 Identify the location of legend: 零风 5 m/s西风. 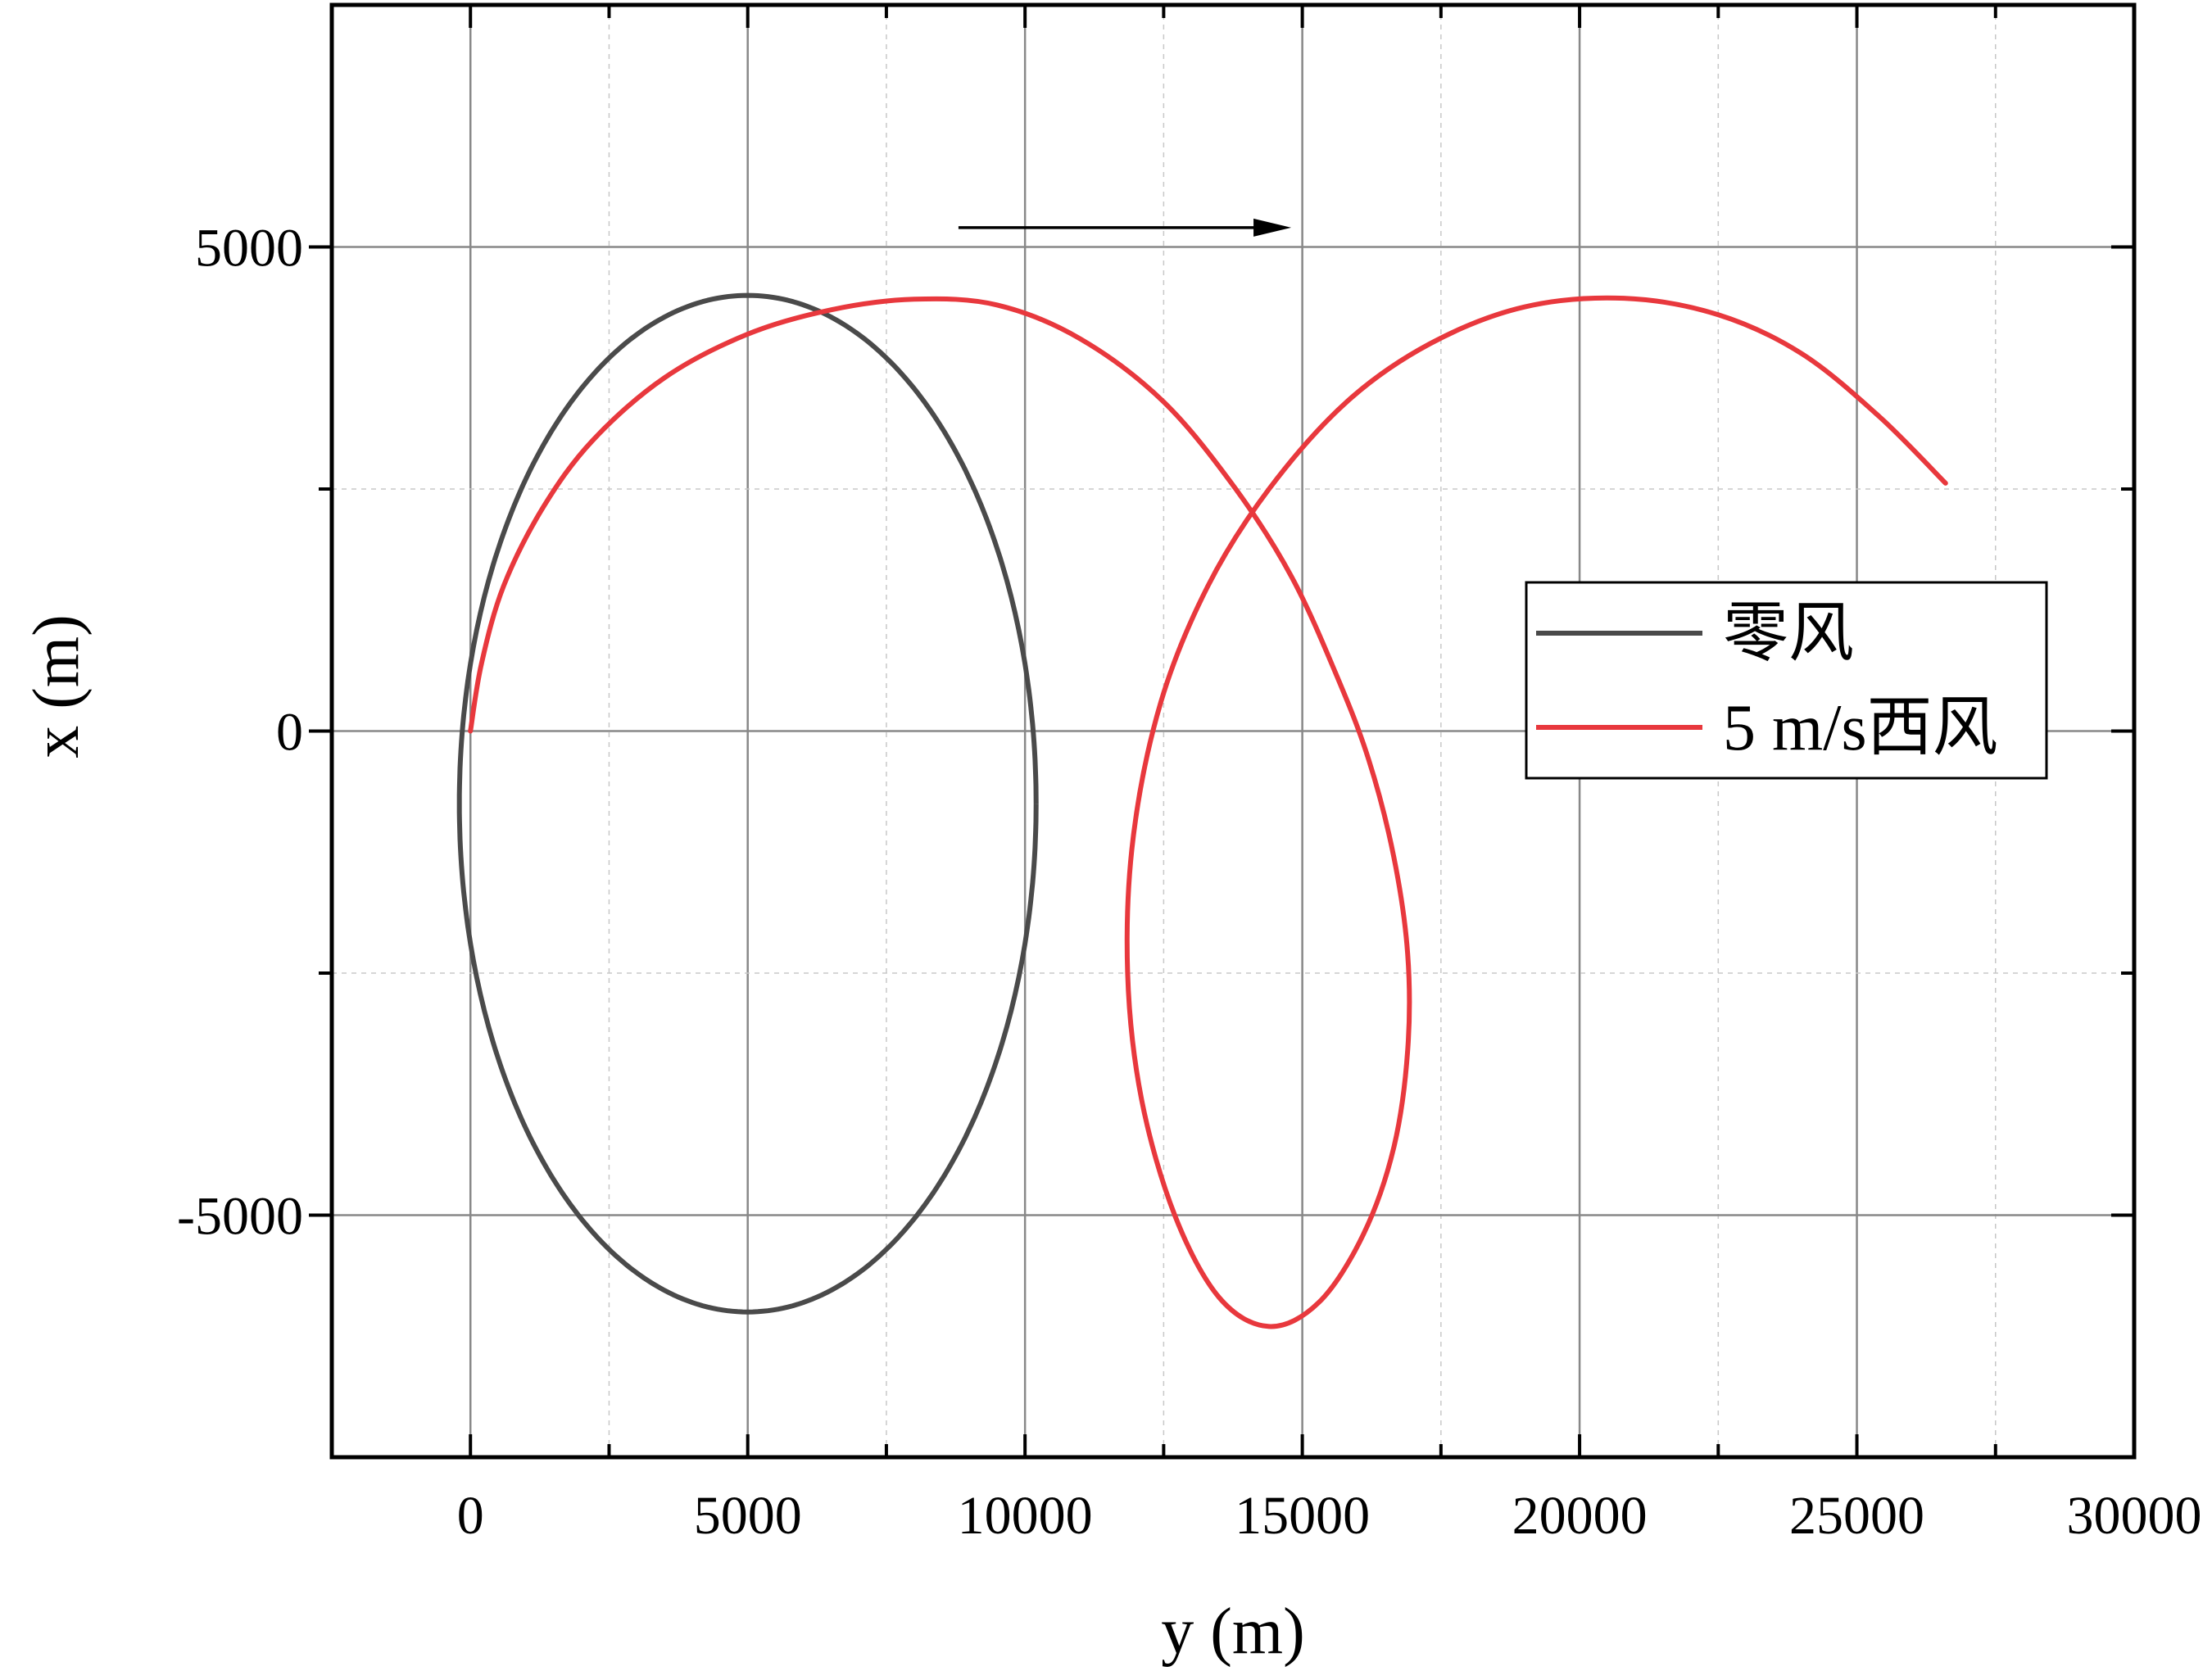
(1786, 680).